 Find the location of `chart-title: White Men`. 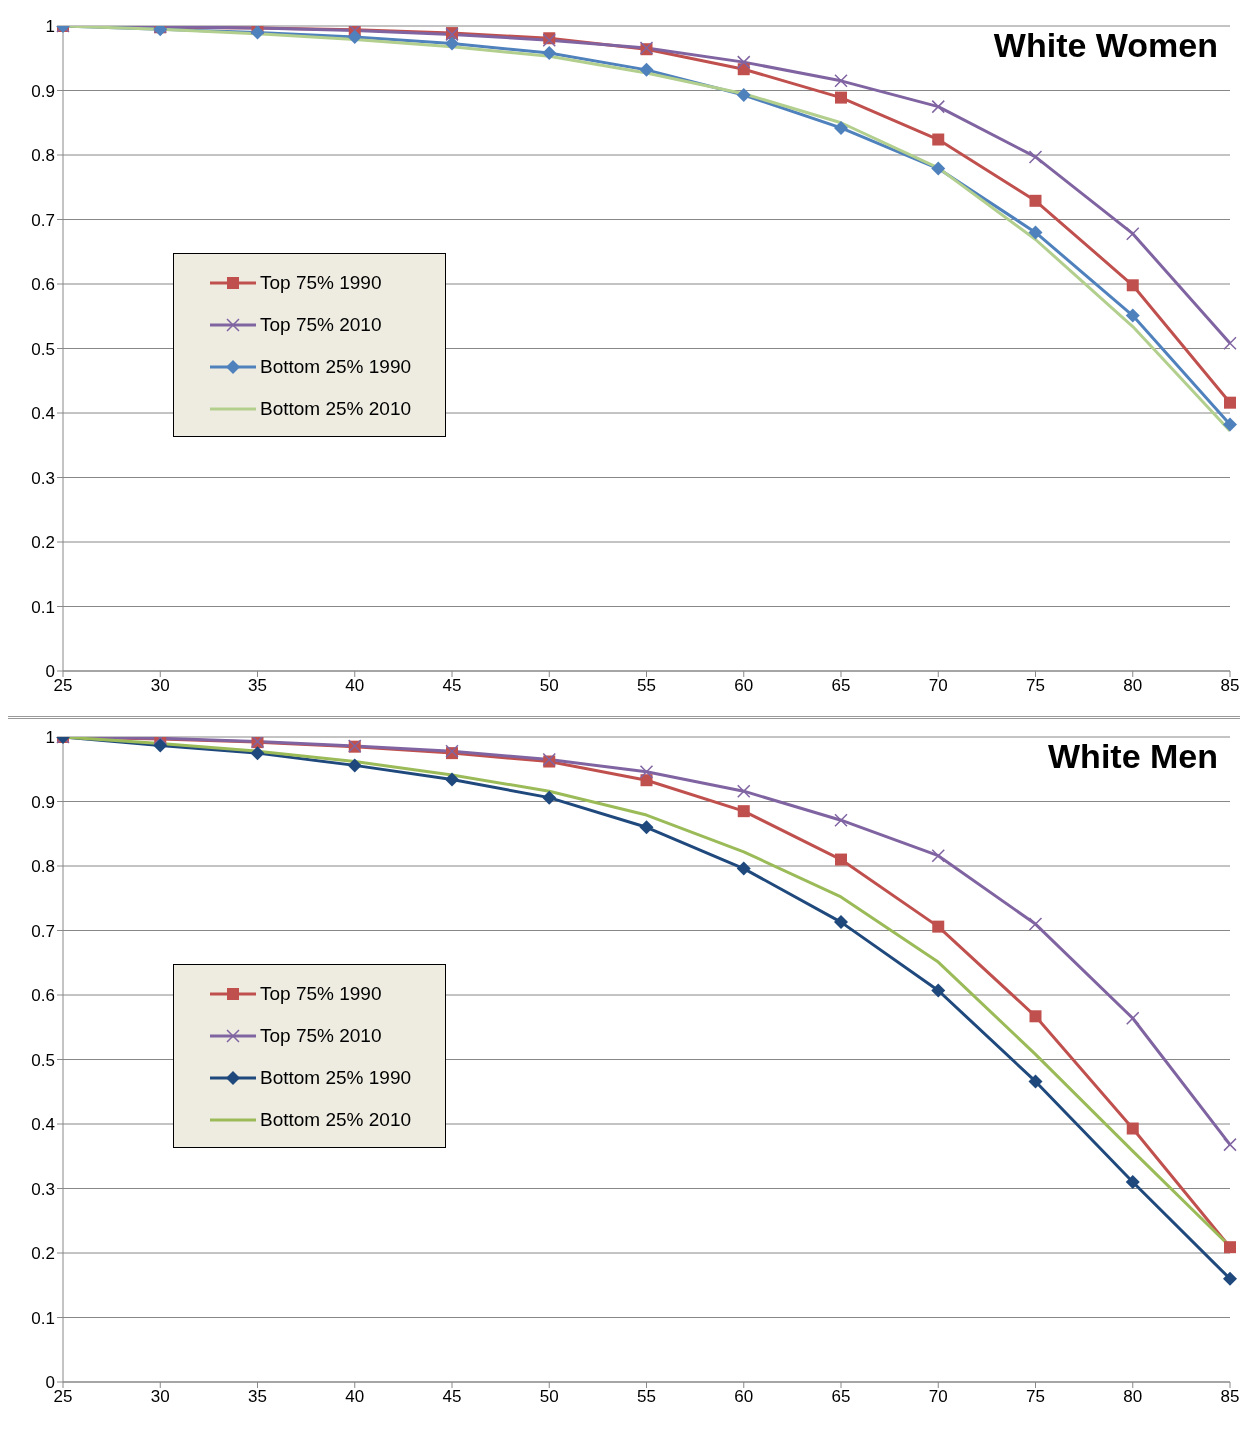

chart-title: White Men is located at coordinates (1133, 756).